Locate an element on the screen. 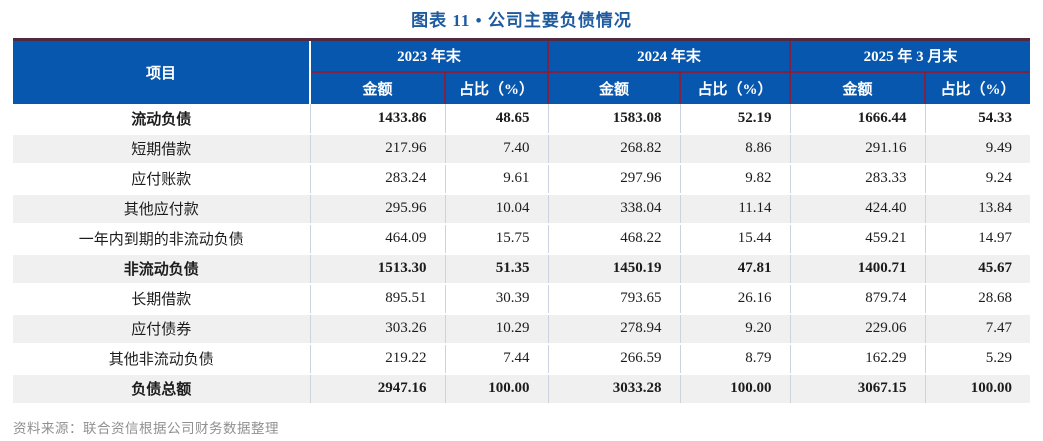 This screenshot has height=441, width=1043. col-header-amount-2025: 金额 is located at coordinates (857, 87).